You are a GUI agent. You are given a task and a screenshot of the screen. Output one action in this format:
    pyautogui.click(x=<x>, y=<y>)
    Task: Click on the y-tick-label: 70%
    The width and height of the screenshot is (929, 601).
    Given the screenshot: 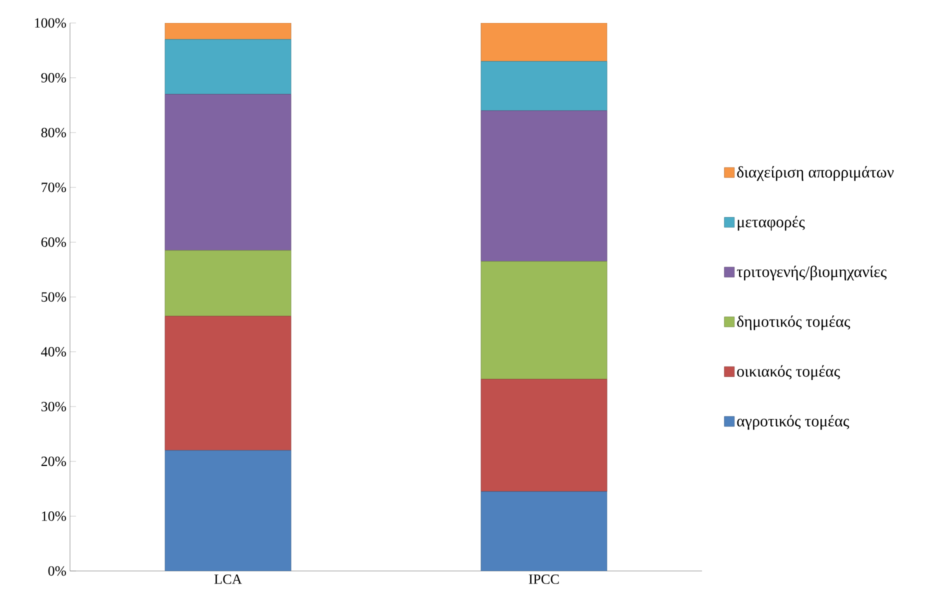 What is the action you would take?
    pyautogui.click(x=54, y=187)
    